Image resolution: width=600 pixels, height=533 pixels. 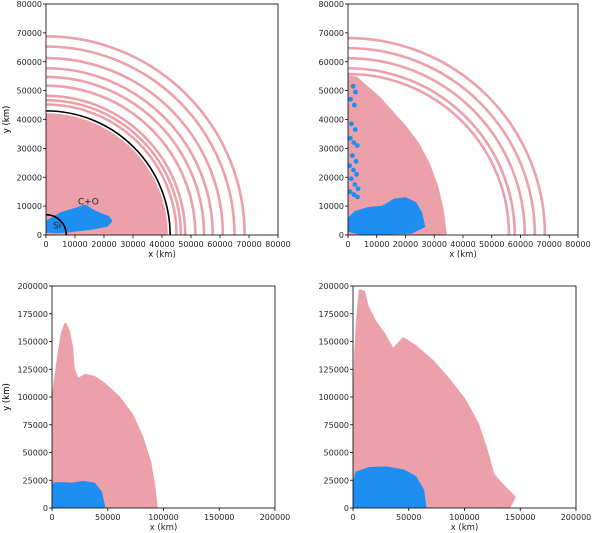 I want to click on y-tick-label-8: 80000, so click(x=29, y=4).